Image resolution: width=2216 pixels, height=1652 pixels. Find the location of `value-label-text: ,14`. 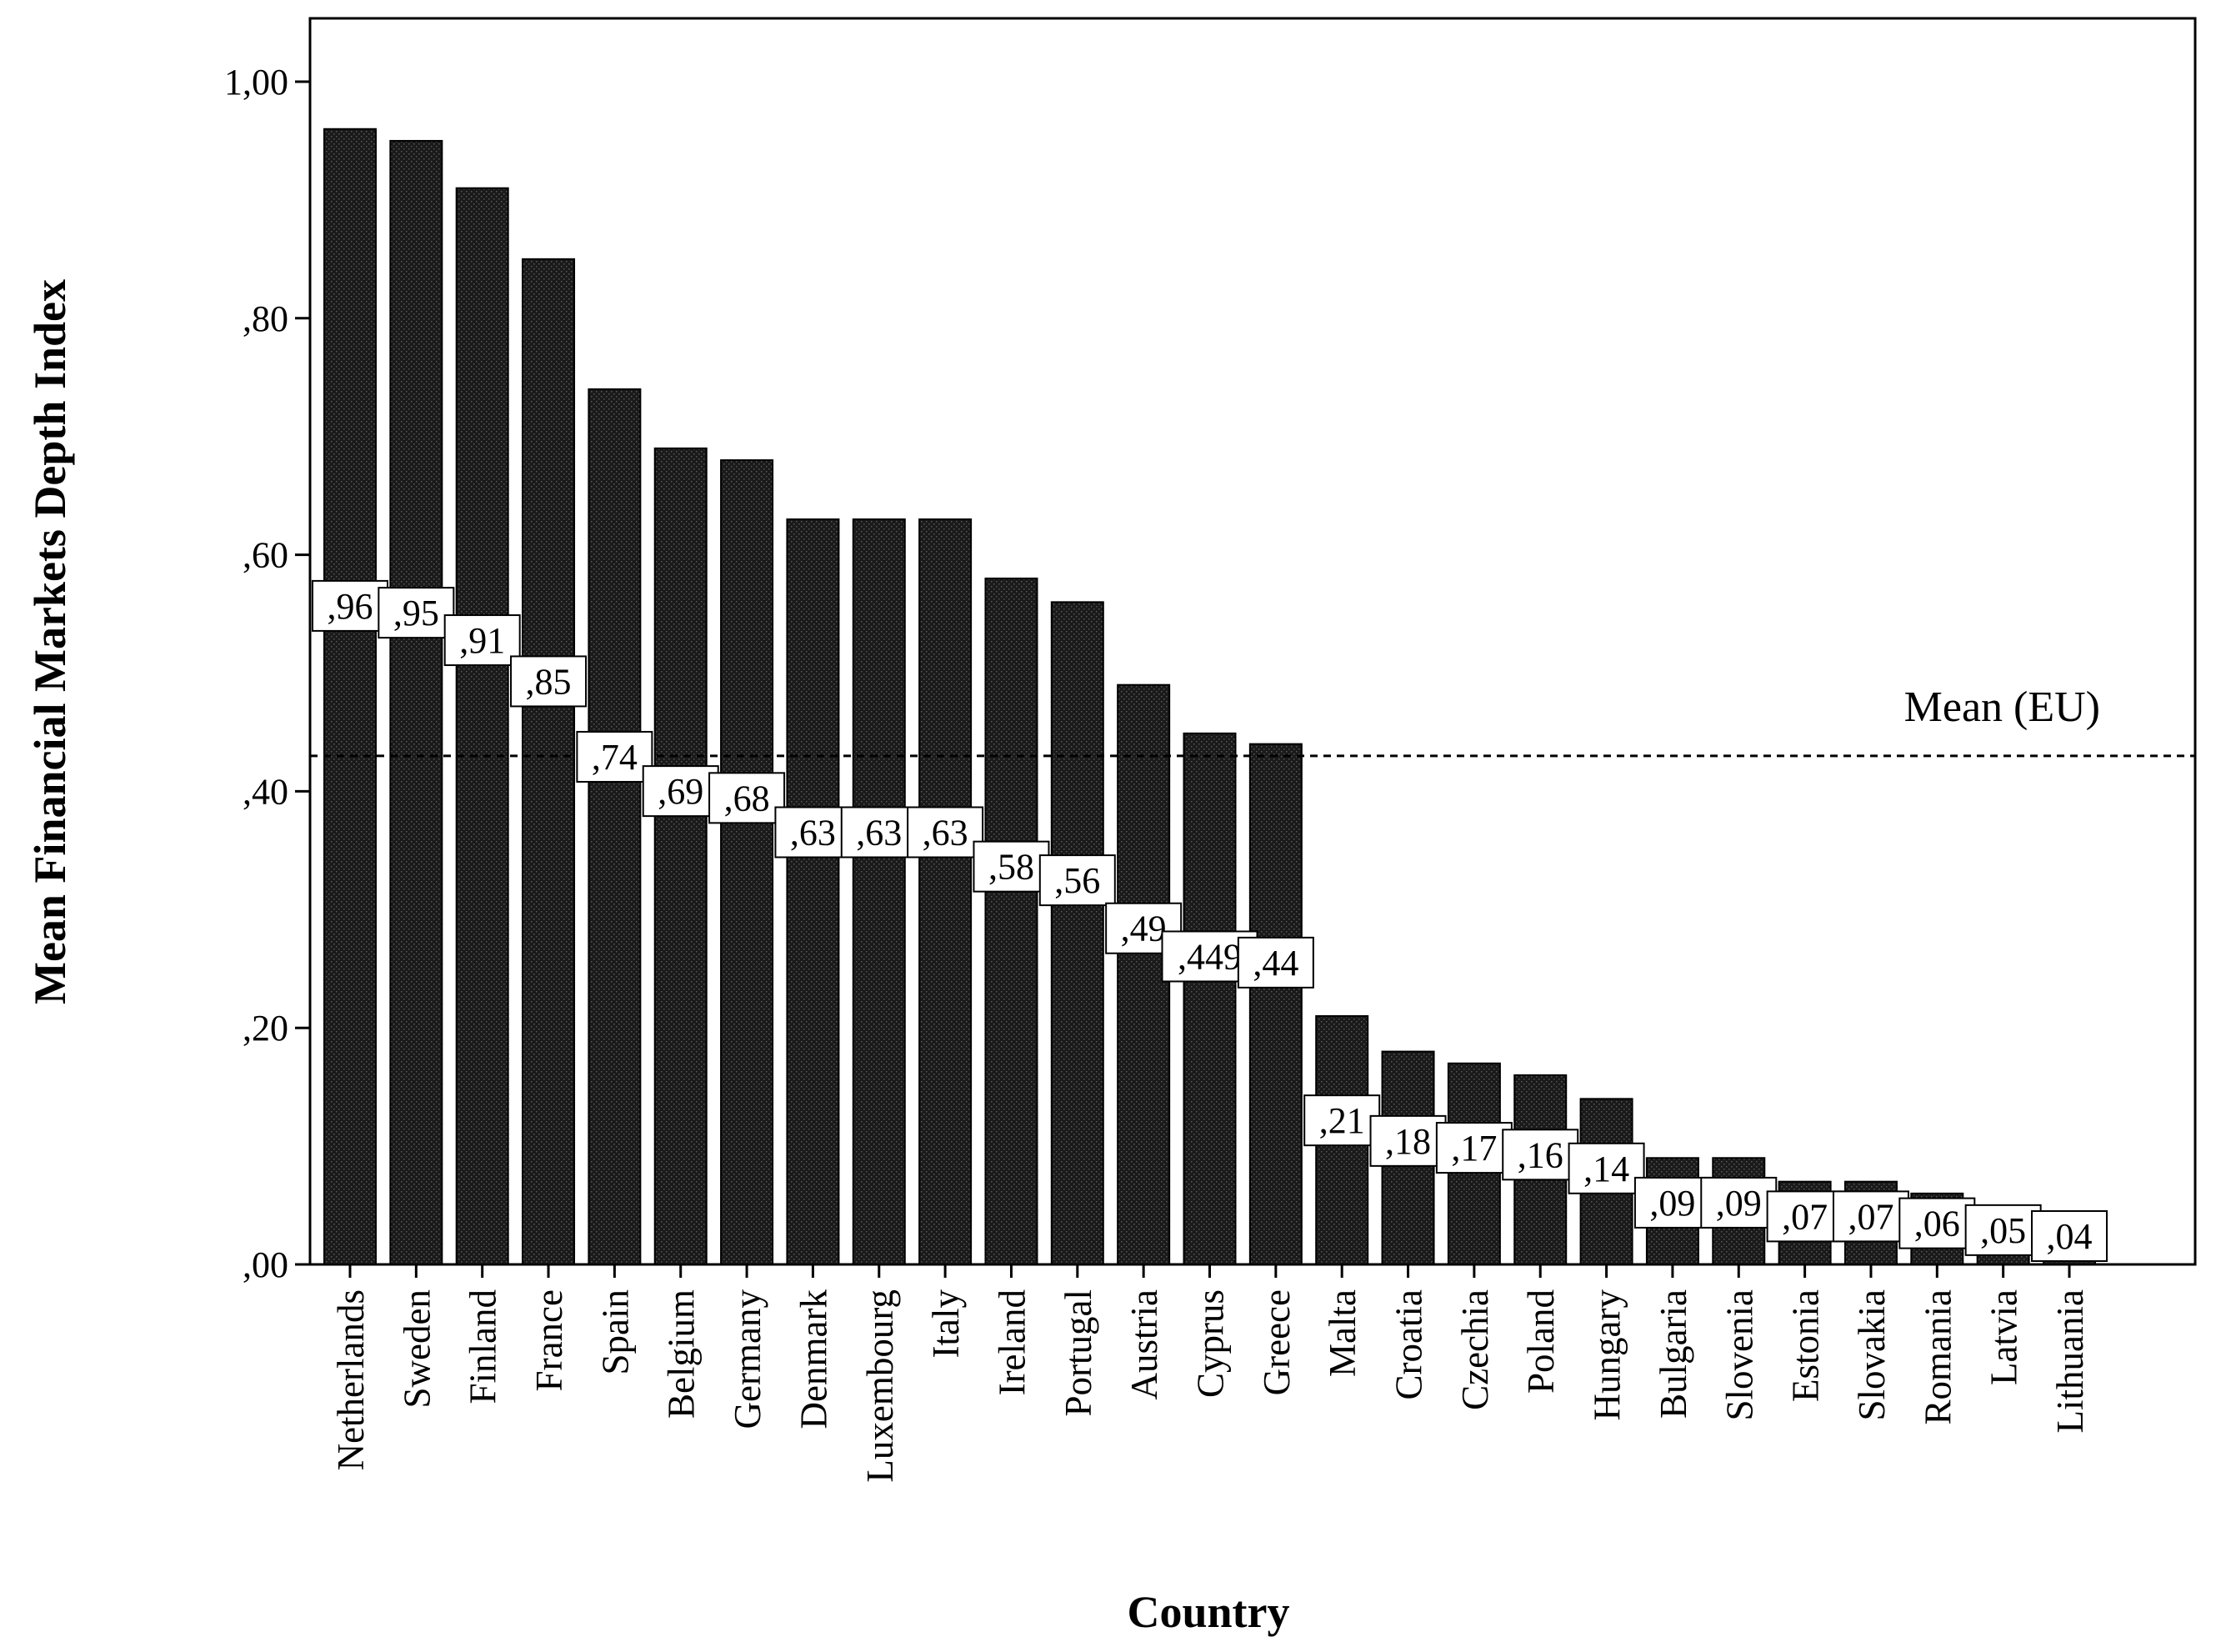

value-label-text: ,14 is located at coordinates (1606, 1169).